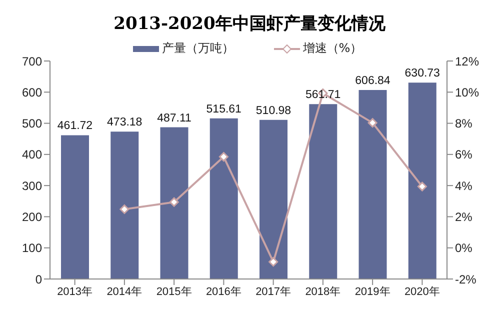  I want to click on x-tick-label: 2017年, so click(274, 292).